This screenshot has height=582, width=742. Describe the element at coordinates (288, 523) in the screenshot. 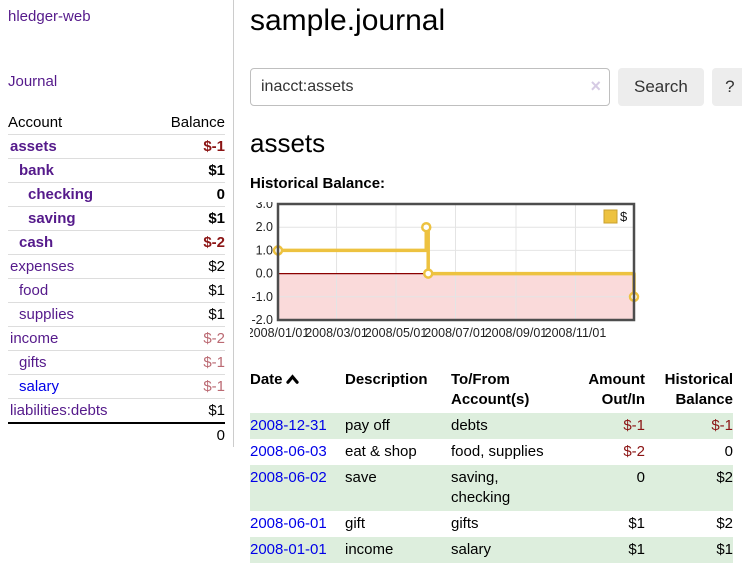

I see `transaction-date-link: 2008-06-01` at that location.